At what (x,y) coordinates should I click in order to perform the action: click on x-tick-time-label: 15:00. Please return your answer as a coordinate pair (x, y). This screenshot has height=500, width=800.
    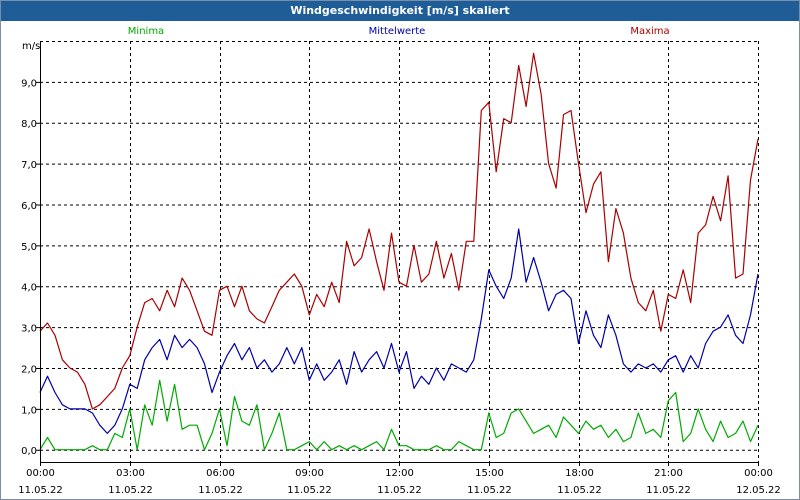
    Looking at the image, I should click on (489, 473).